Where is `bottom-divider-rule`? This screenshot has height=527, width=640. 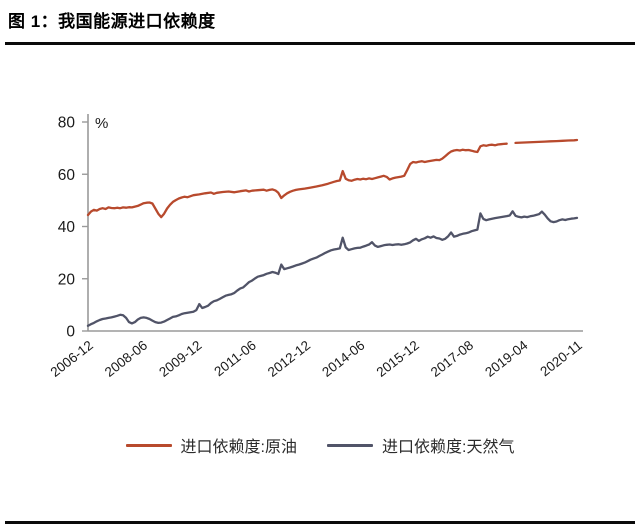
bottom-divider-rule is located at coordinates (320, 522).